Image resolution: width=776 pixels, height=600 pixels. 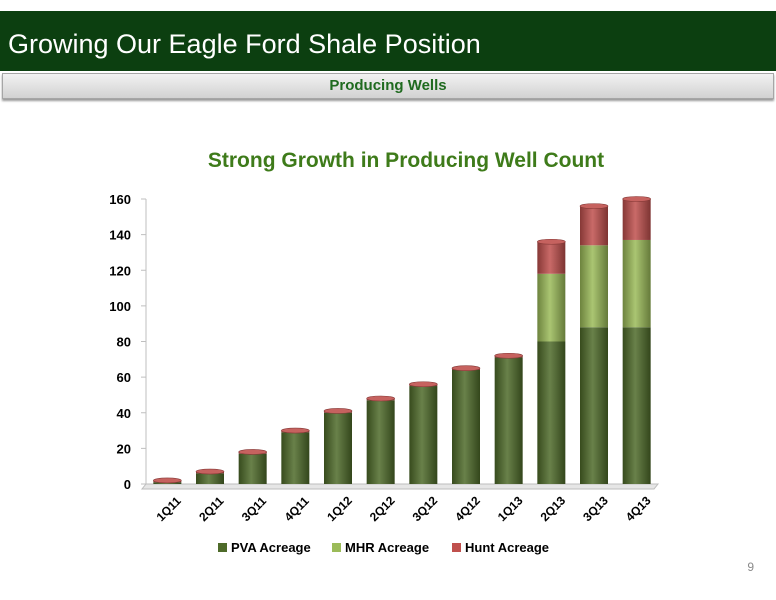 What do you see at coordinates (254, 509) in the screenshot?
I see `x-tick-label: 3Q11` at bounding box center [254, 509].